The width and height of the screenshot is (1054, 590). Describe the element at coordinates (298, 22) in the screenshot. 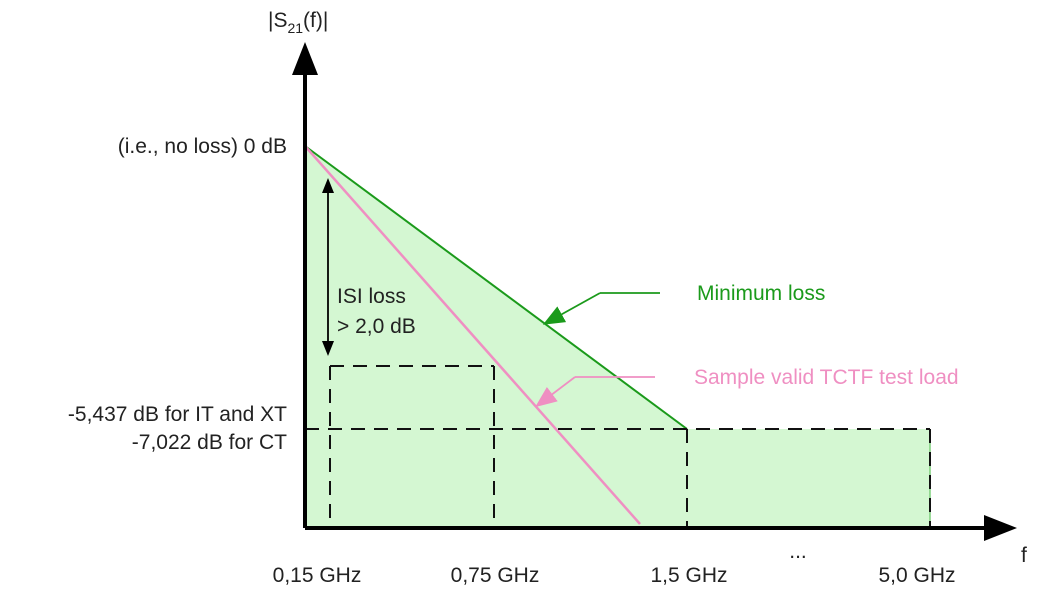

I see `y-axis-title: |S21(f)|` at that location.